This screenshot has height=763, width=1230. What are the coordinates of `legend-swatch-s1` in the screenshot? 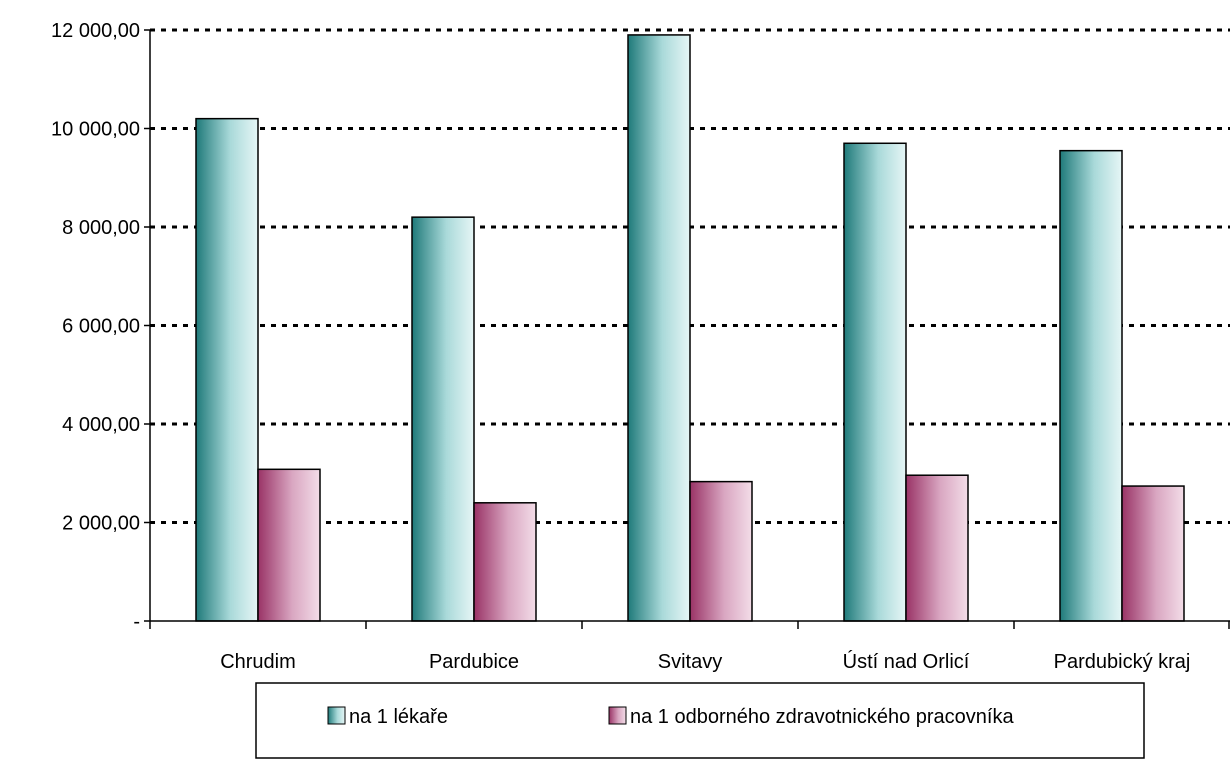 It's located at (617, 715).